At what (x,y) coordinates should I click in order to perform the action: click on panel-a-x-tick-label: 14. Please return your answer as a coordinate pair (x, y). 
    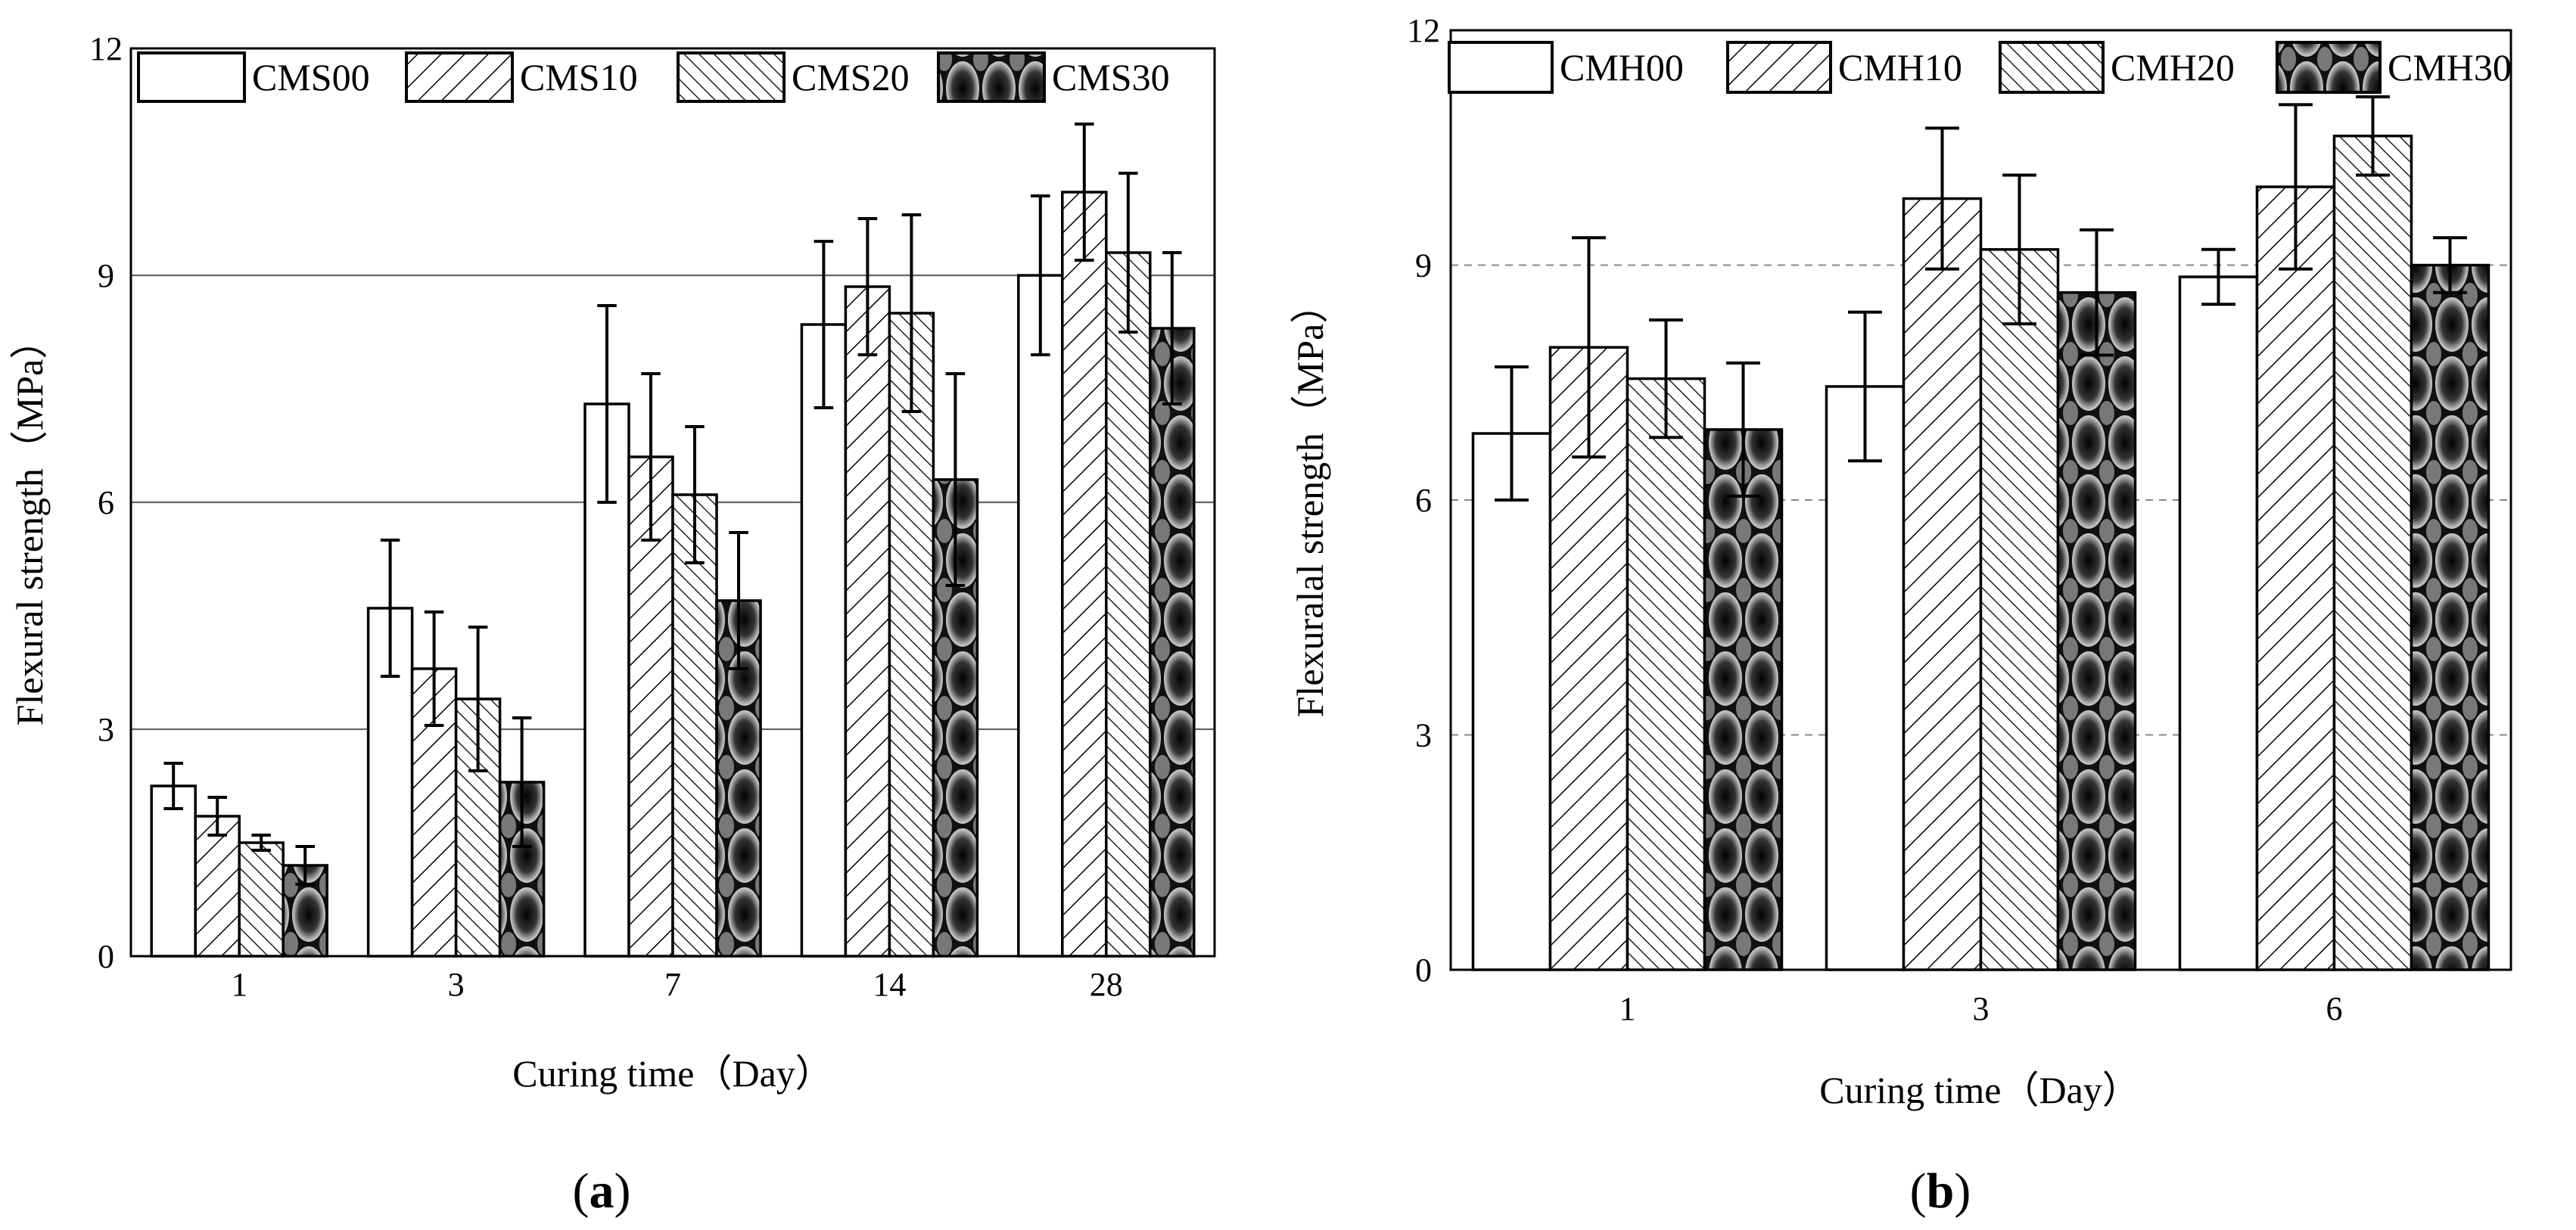
    Looking at the image, I should click on (889, 984).